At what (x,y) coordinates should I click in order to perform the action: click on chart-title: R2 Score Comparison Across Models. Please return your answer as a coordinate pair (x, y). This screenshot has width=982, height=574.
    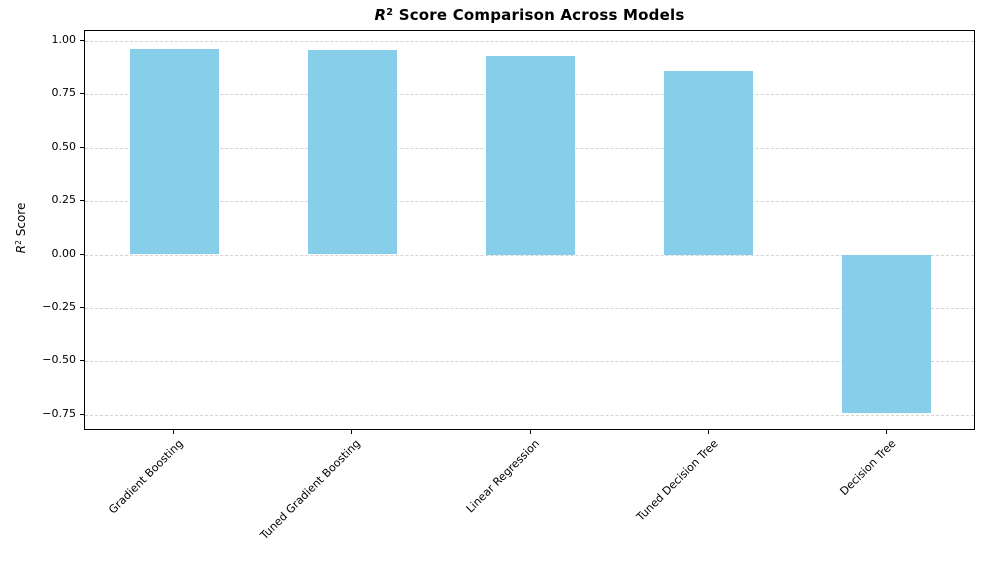
    Looking at the image, I should click on (529, 15).